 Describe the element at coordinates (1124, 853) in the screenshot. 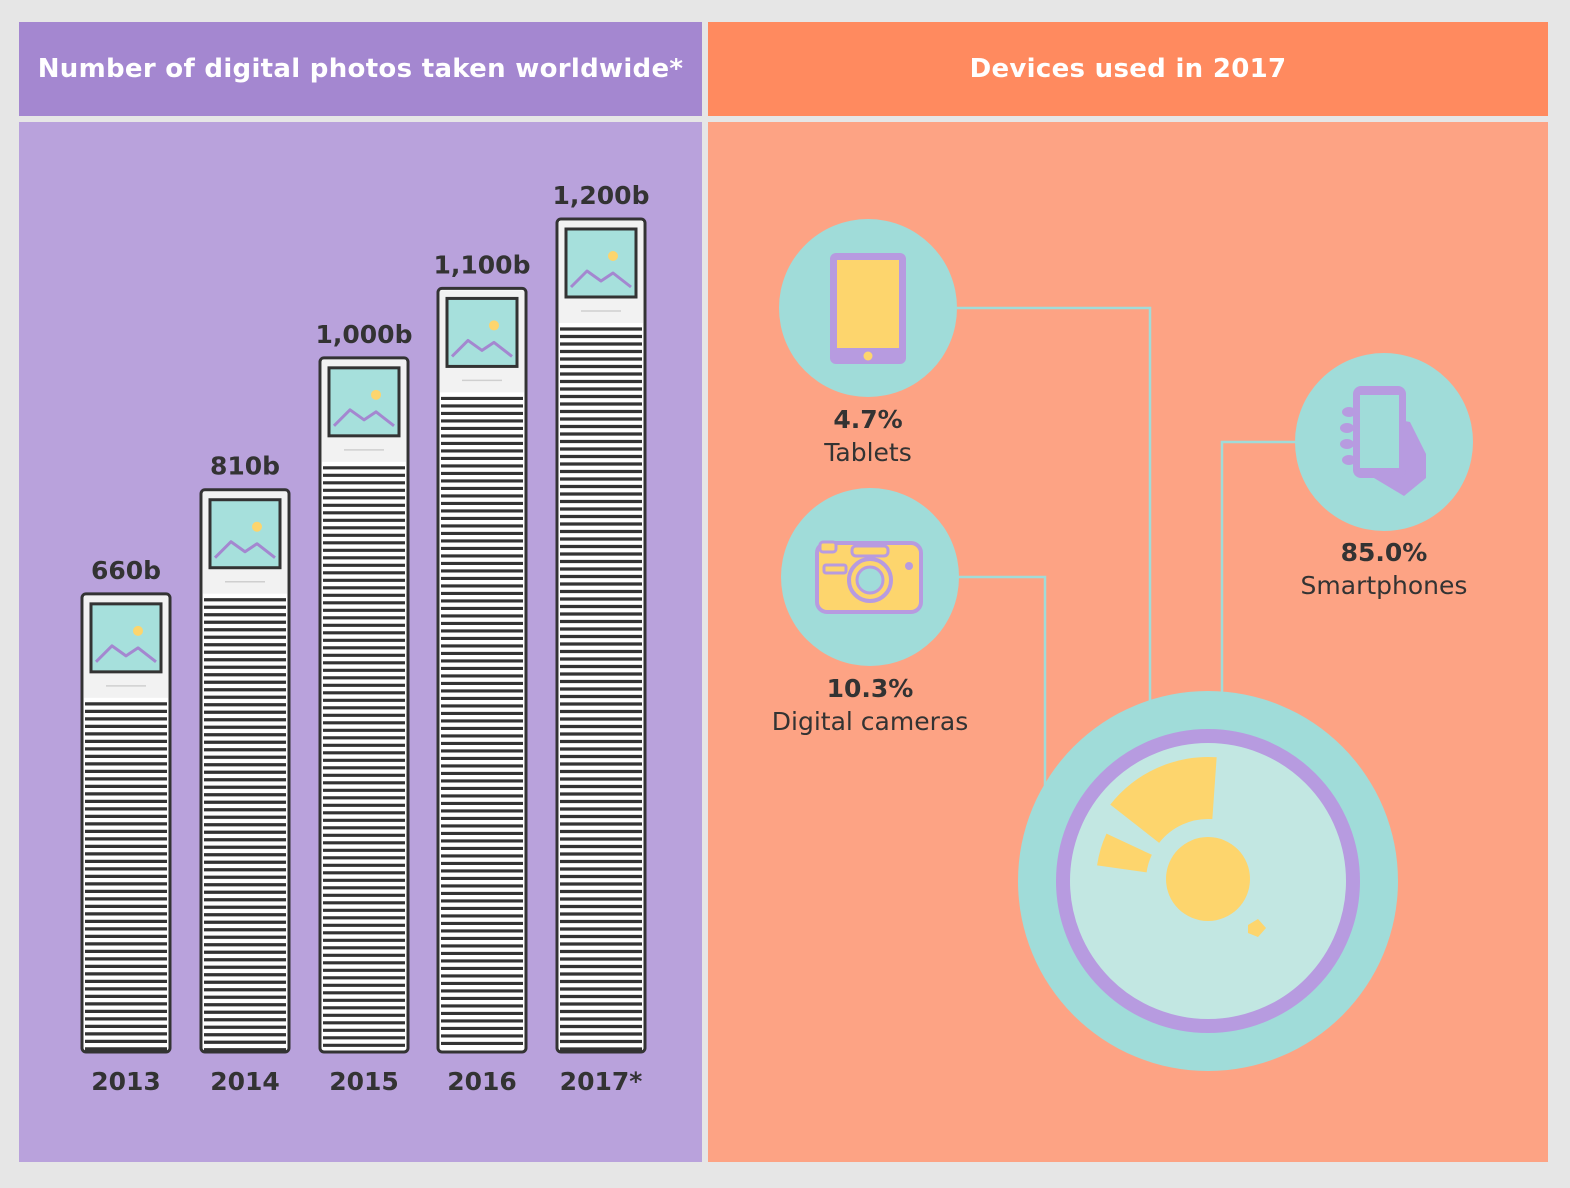

I see `pie-slice-tablets` at that location.